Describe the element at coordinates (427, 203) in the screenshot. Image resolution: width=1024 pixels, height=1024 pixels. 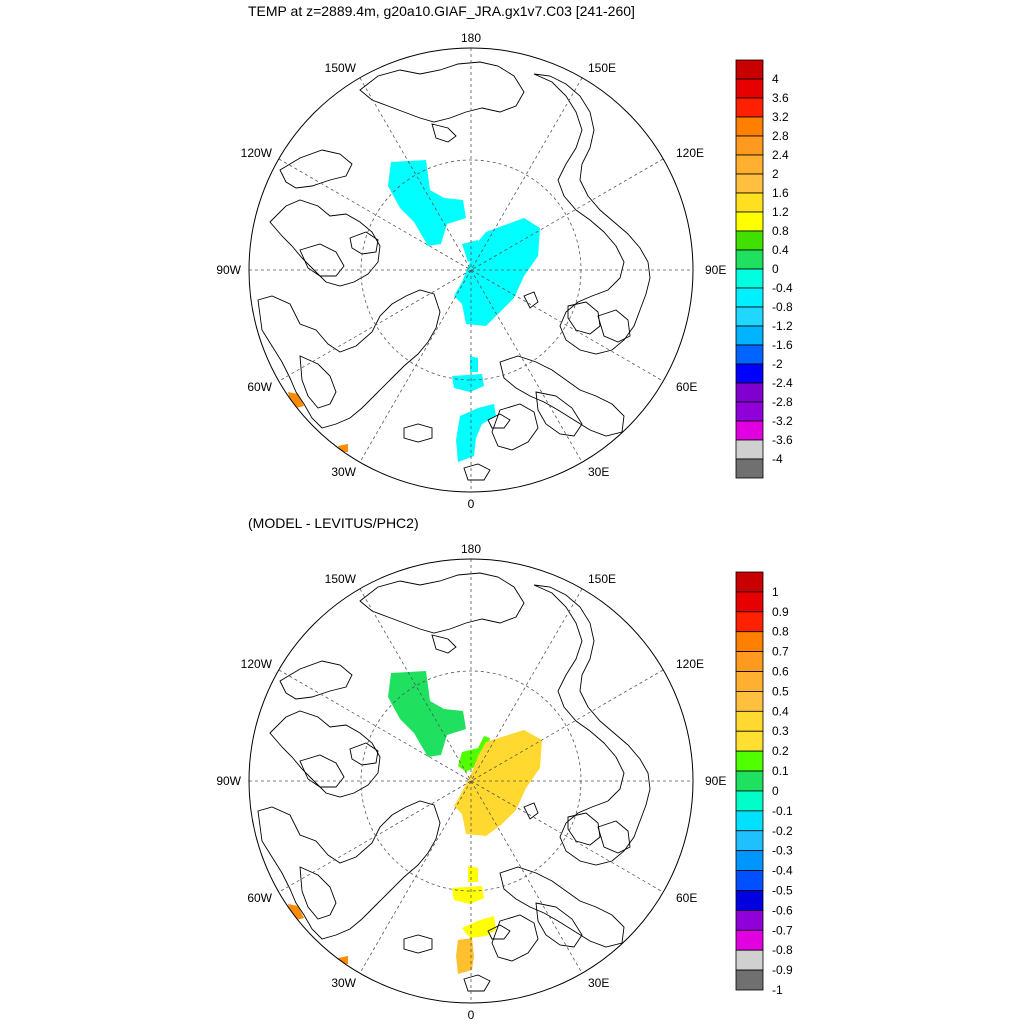
I see `cyan-region-beaufort` at that location.